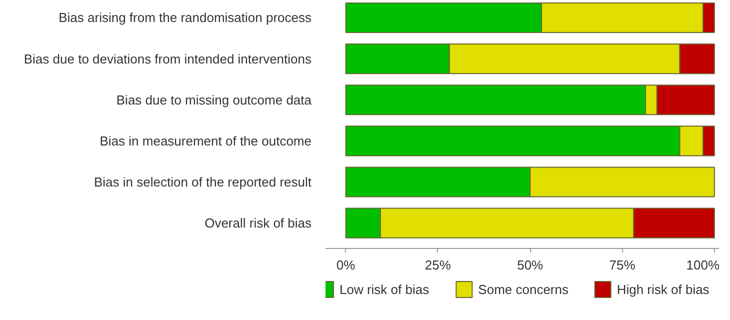  What do you see at coordinates (258, 223) in the screenshot?
I see `y-tick-label: Overall risk of bias` at bounding box center [258, 223].